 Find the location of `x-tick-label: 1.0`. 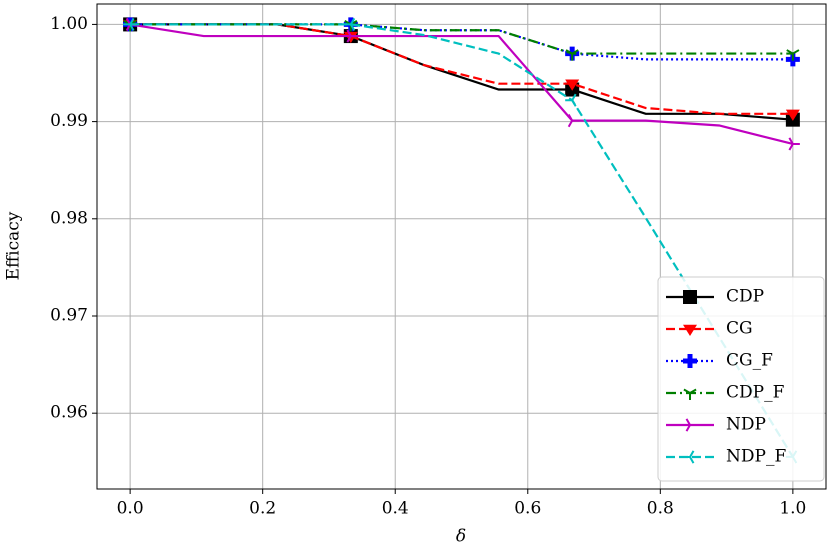

x-tick-label: 1.0 is located at coordinates (792, 509).